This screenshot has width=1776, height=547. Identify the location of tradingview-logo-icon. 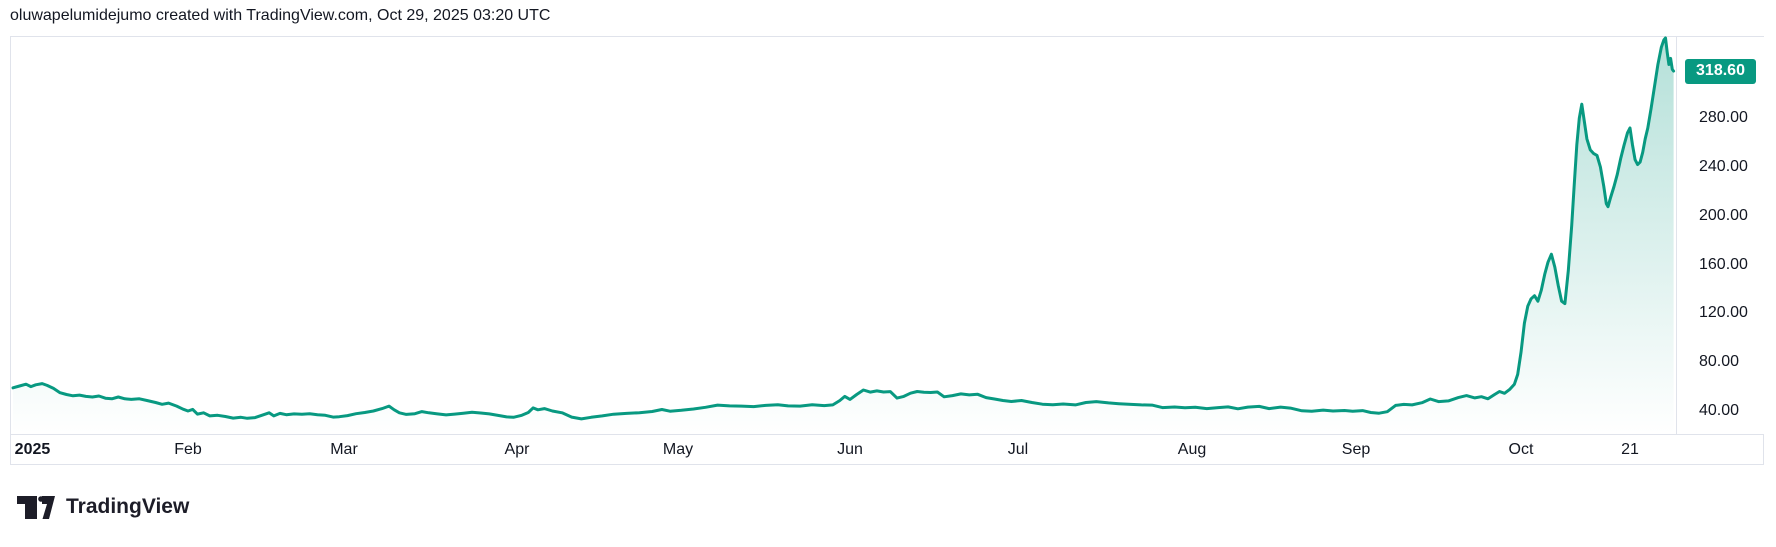
(36, 507).